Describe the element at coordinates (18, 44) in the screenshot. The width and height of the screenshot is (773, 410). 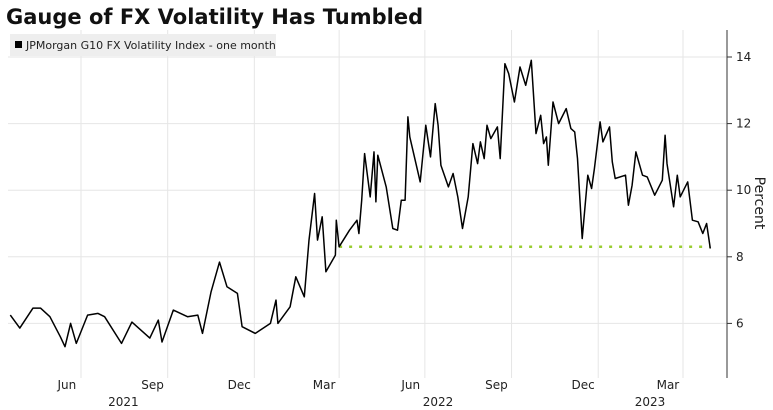
I see `legend-swatch` at that location.